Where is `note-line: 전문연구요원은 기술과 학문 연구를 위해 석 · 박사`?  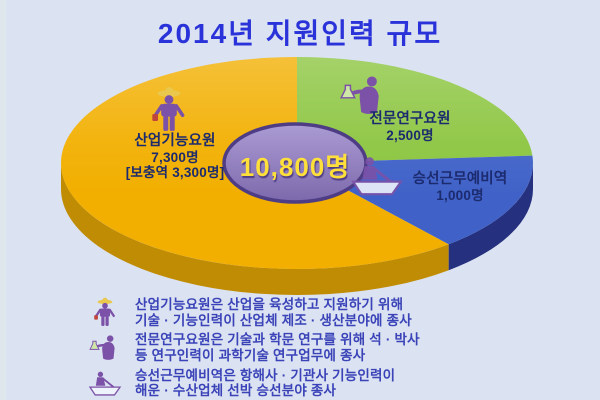 note-line: 전문연구요원은 기술과 학문 연구를 위해 석 · 박사 is located at coordinates (277, 340).